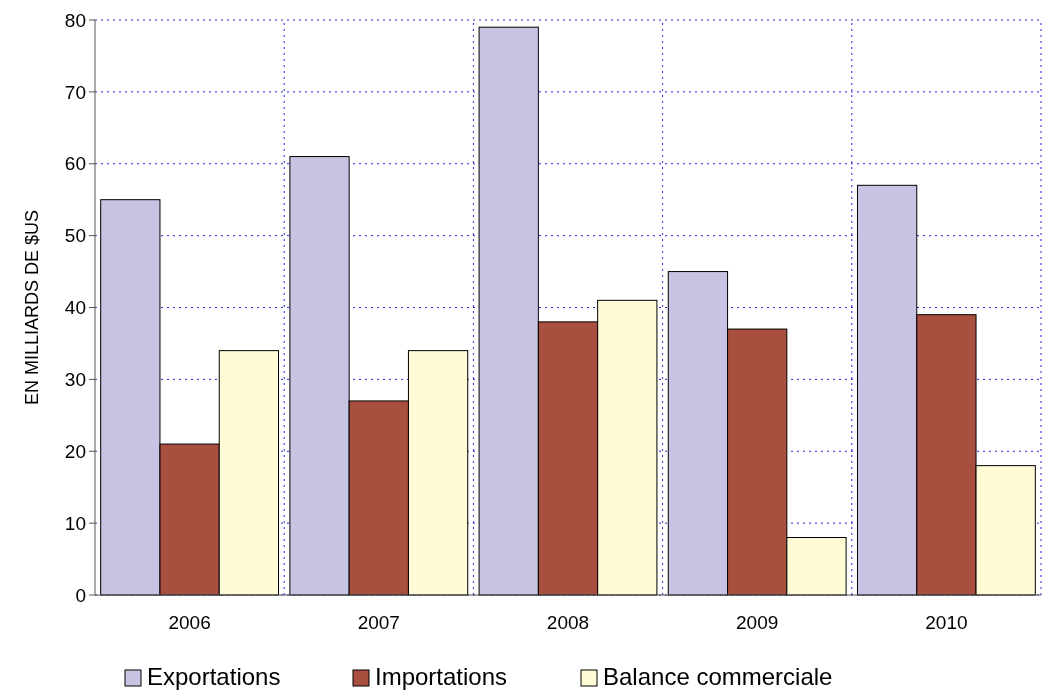 Image resolution: width=1053 pixels, height=700 pixels. What do you see at coordinates (378, 622) in the screenshot?
I see `x-tick-label: 2007` at bounding box center [378, 622].